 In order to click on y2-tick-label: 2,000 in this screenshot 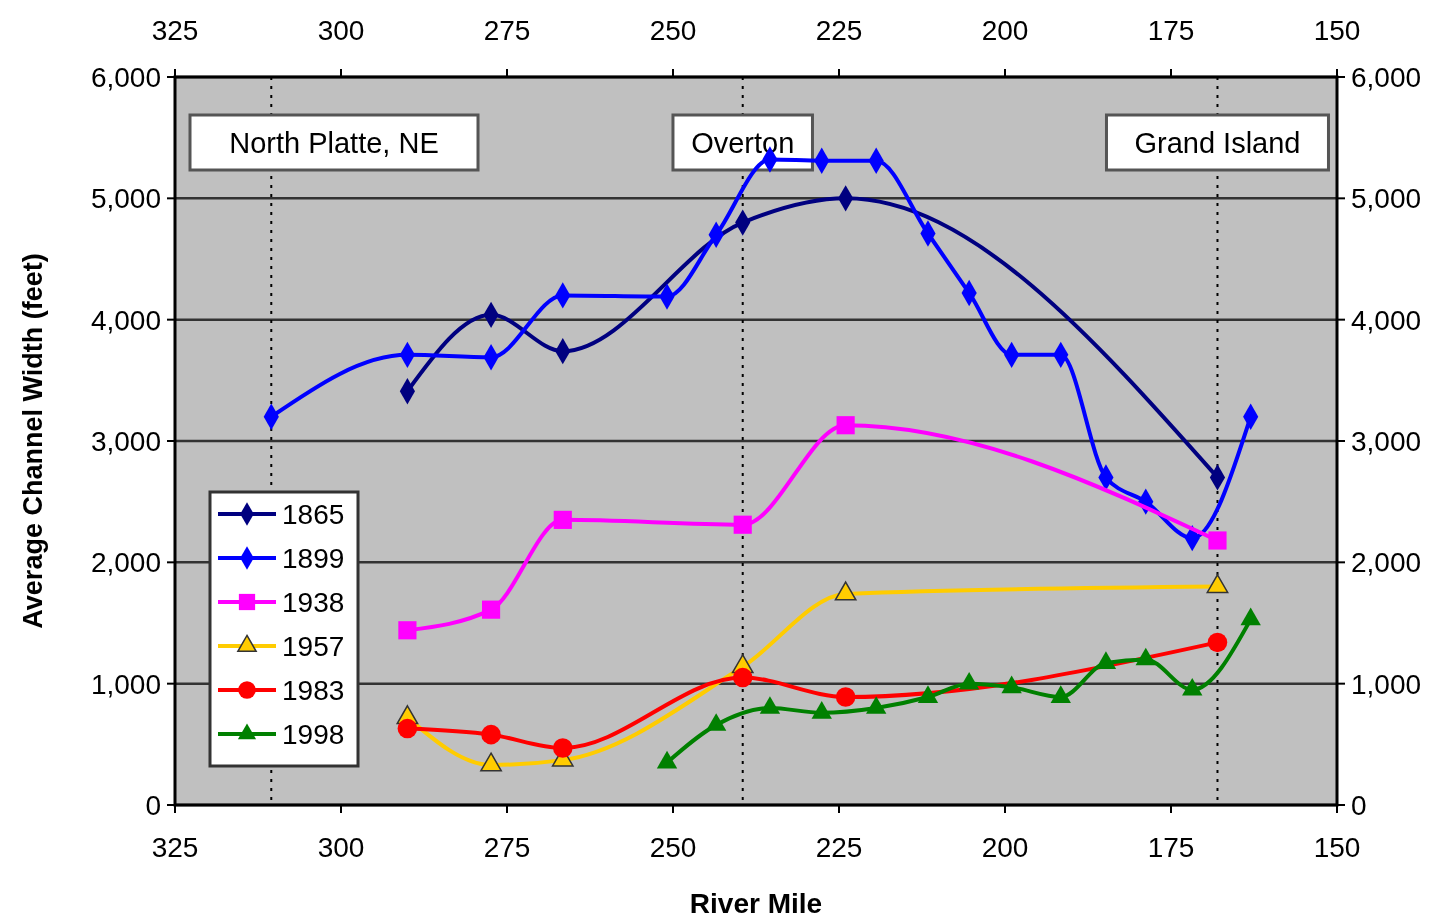, I will do `click(1386, 563)`.